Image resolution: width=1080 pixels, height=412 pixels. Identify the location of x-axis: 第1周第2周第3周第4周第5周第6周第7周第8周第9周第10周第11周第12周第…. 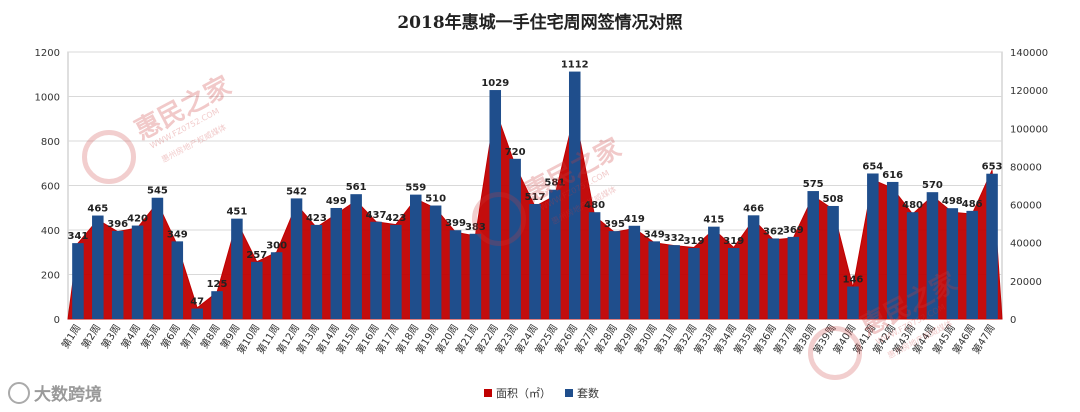
(527, 339).